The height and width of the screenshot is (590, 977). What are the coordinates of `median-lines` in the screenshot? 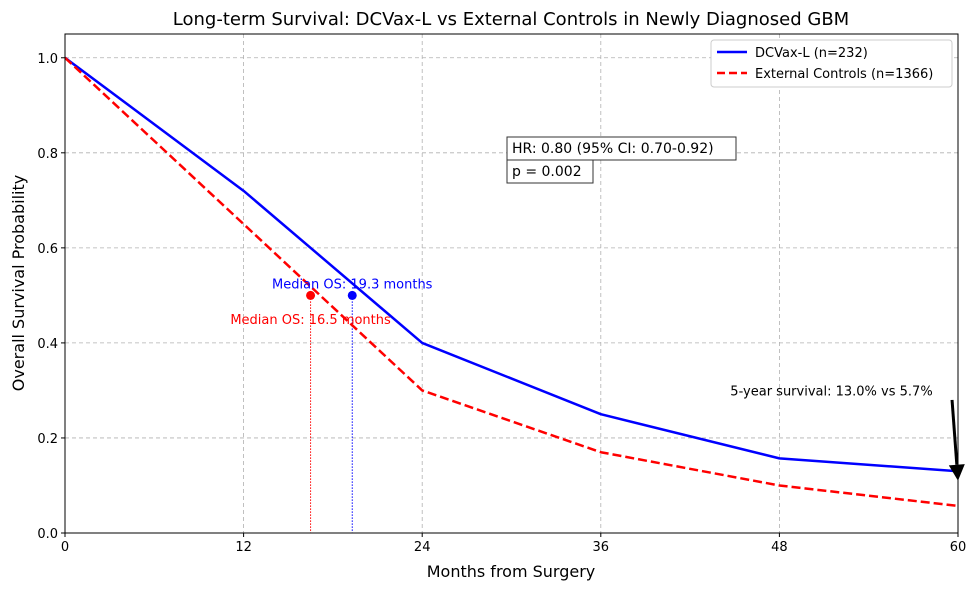 It's located at (331, 414).